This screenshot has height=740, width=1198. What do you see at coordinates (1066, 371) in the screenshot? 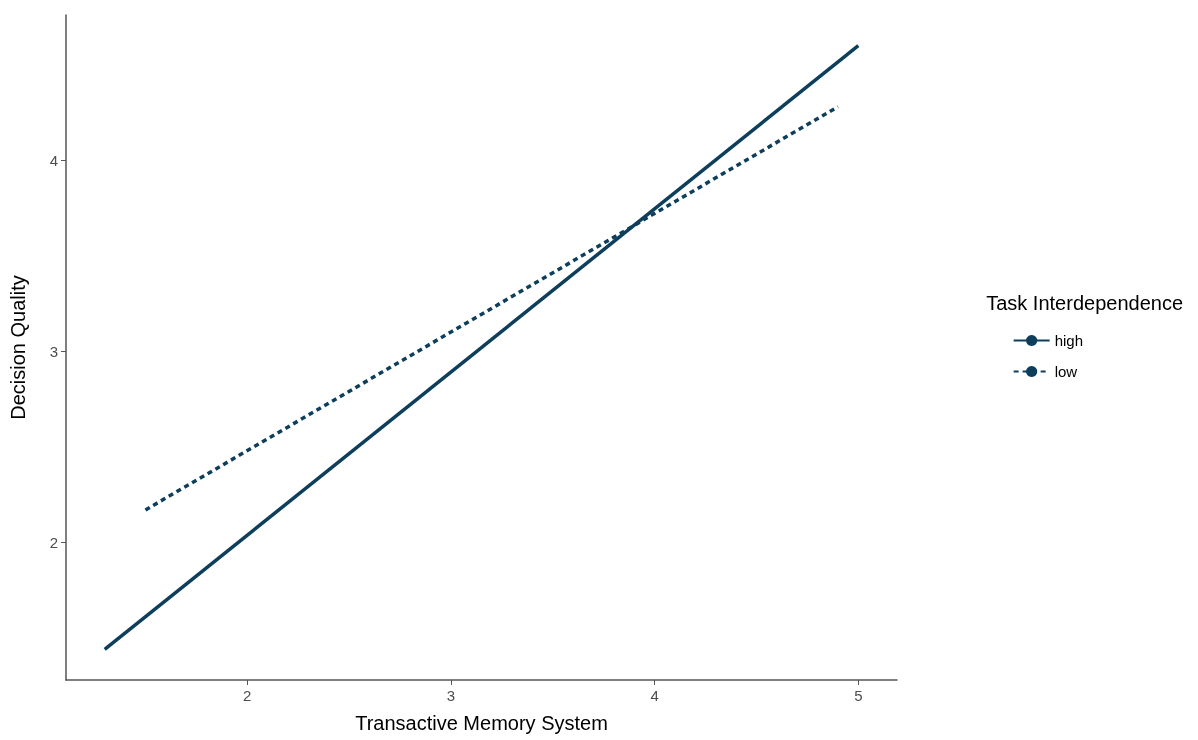
I see `legend-label: low` at bounding box center [1066, 371].